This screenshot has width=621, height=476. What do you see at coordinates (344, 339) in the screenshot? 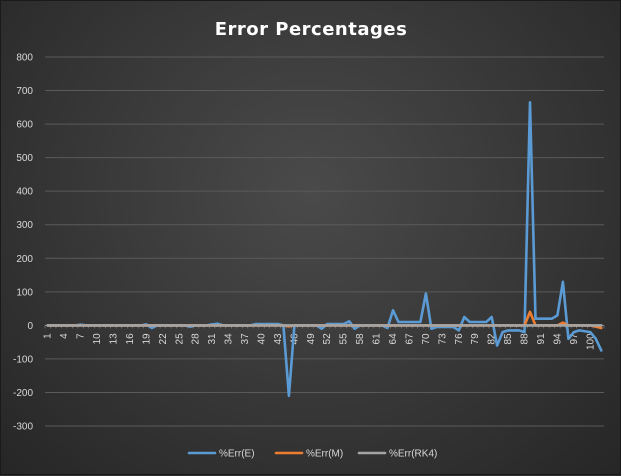
I see `x-tick-label: 55` at bounding box center [344, 339].